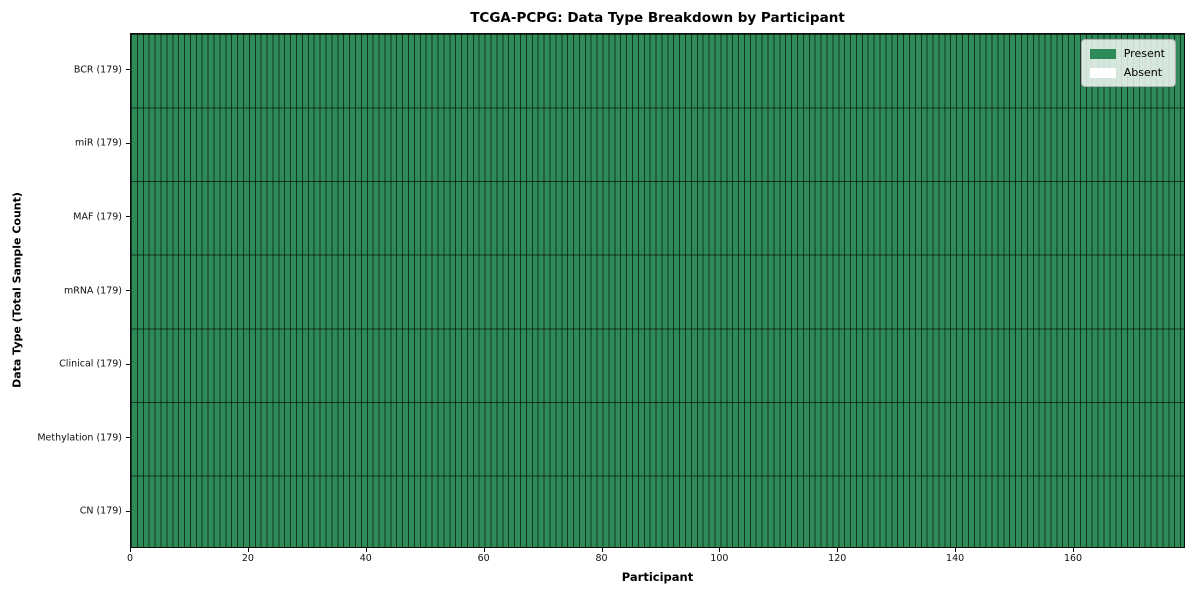  What do you see at coordinates (92, 290) in the screenshot?
I see `y-tick-label: mRNA (179)` at bounding box center [92, 290].